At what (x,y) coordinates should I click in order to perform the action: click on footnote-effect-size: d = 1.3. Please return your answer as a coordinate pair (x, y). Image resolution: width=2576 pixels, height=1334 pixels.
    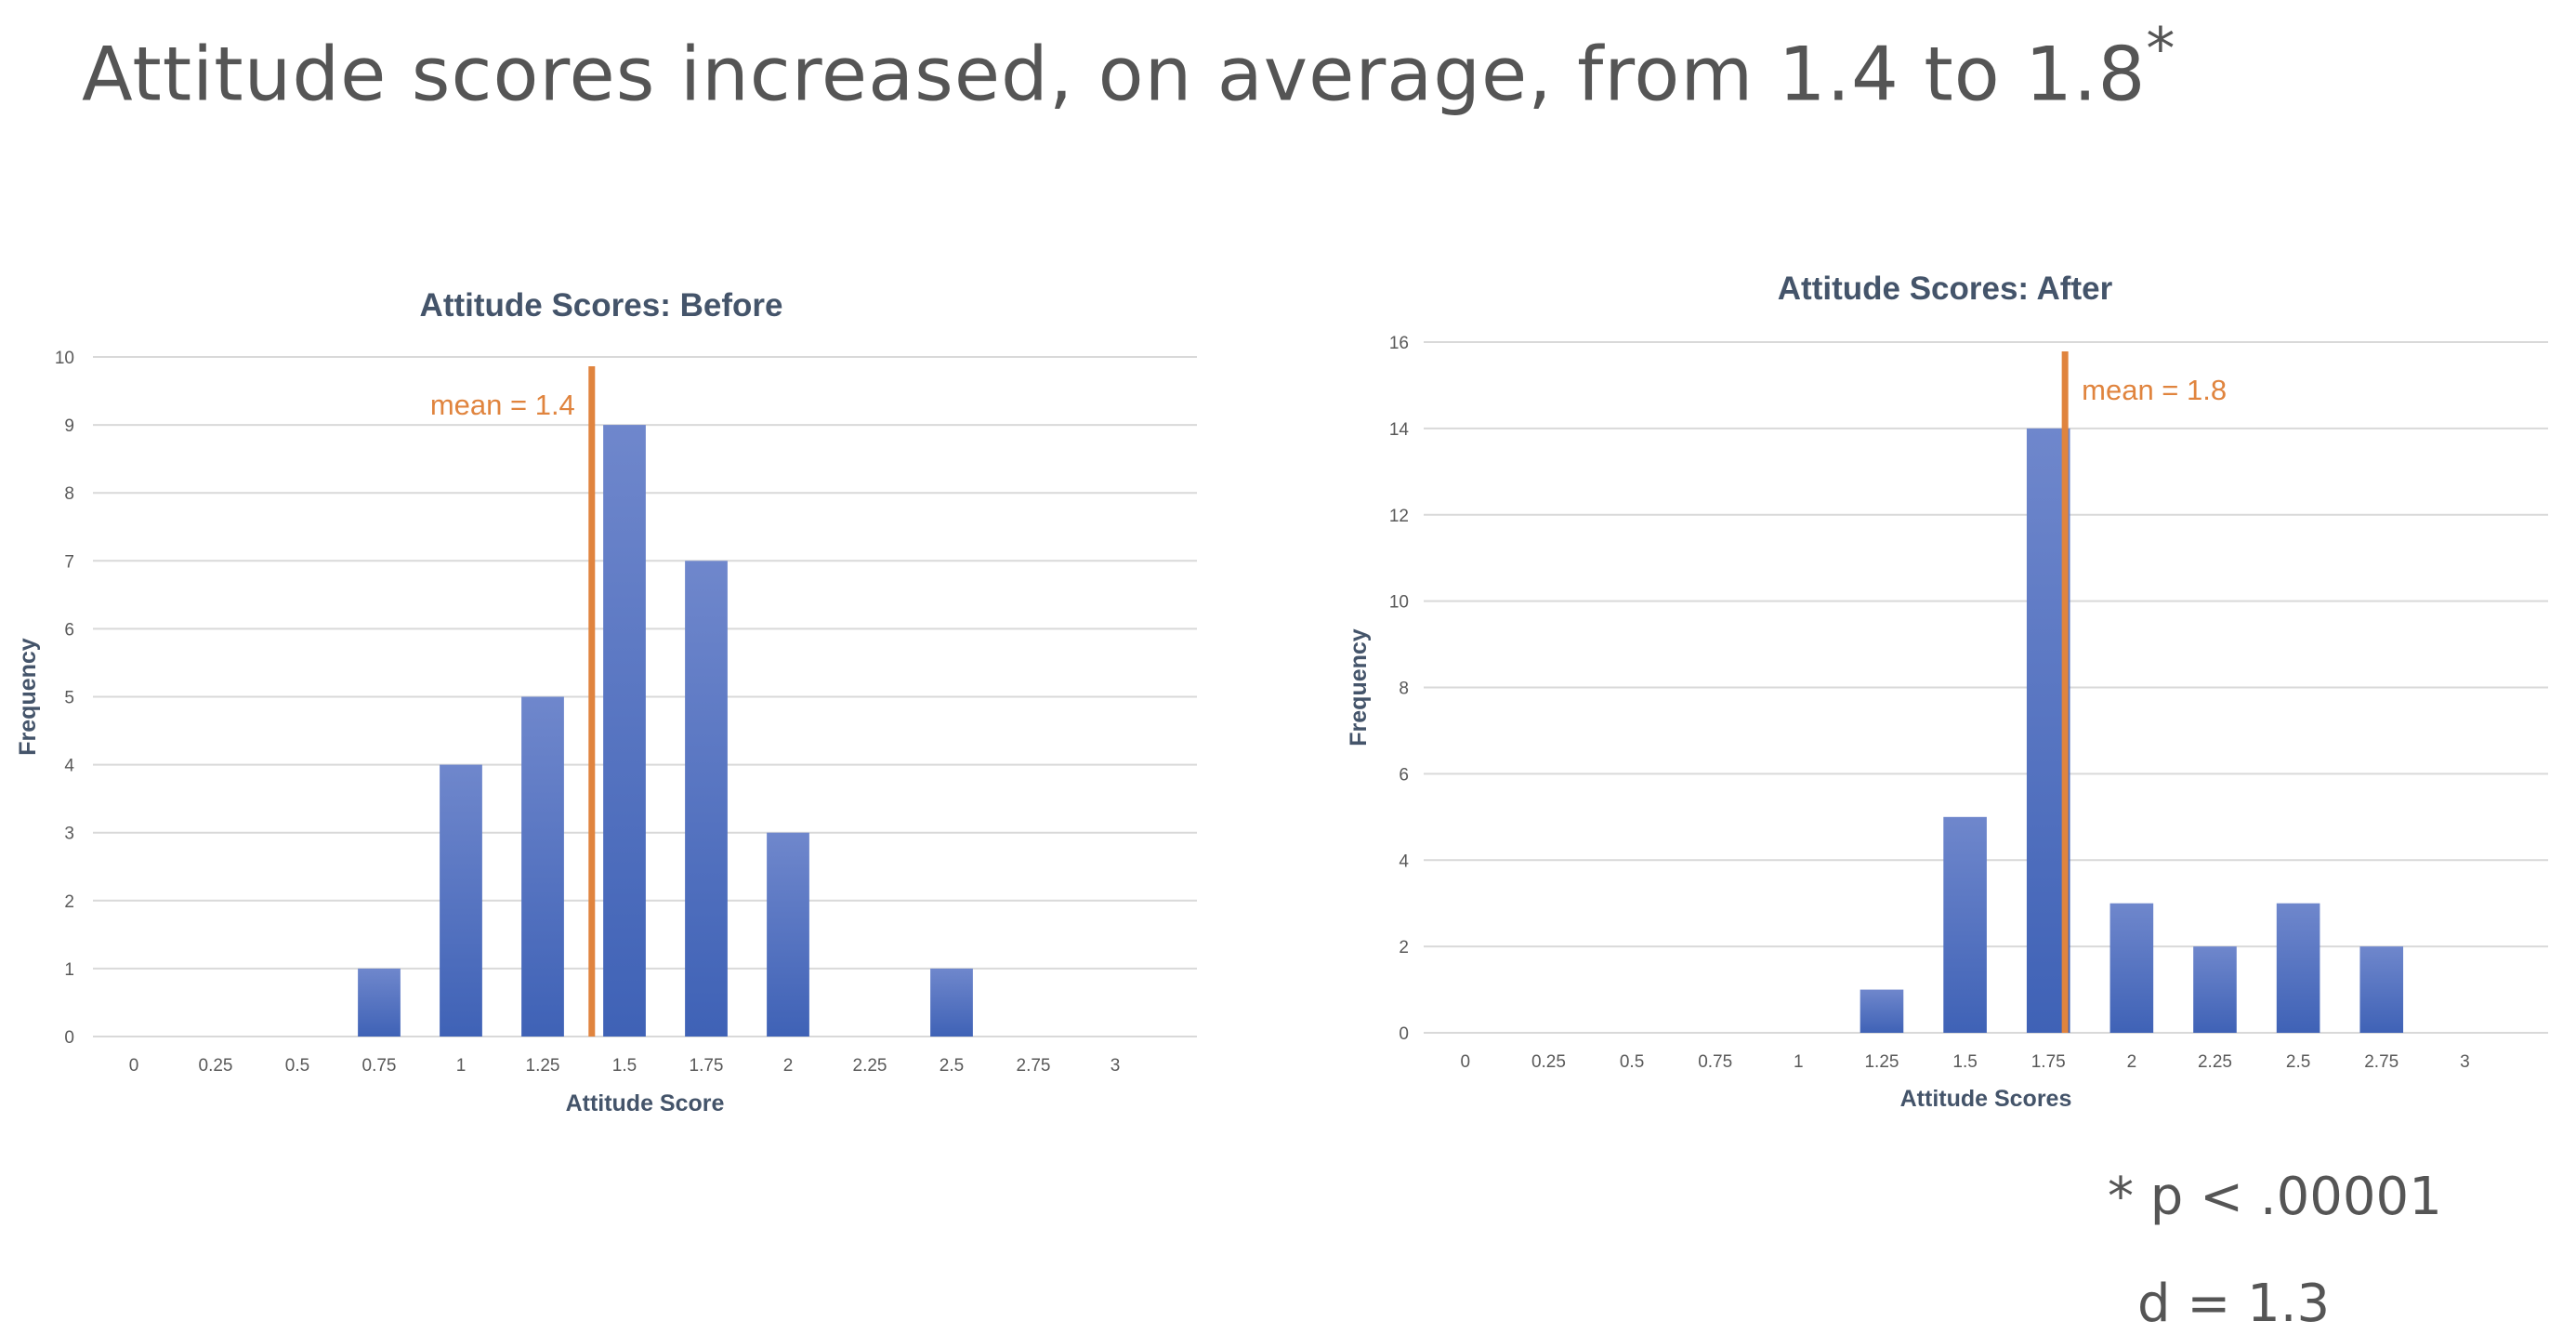
    Looking at the image, I should click on (2234, 1304).